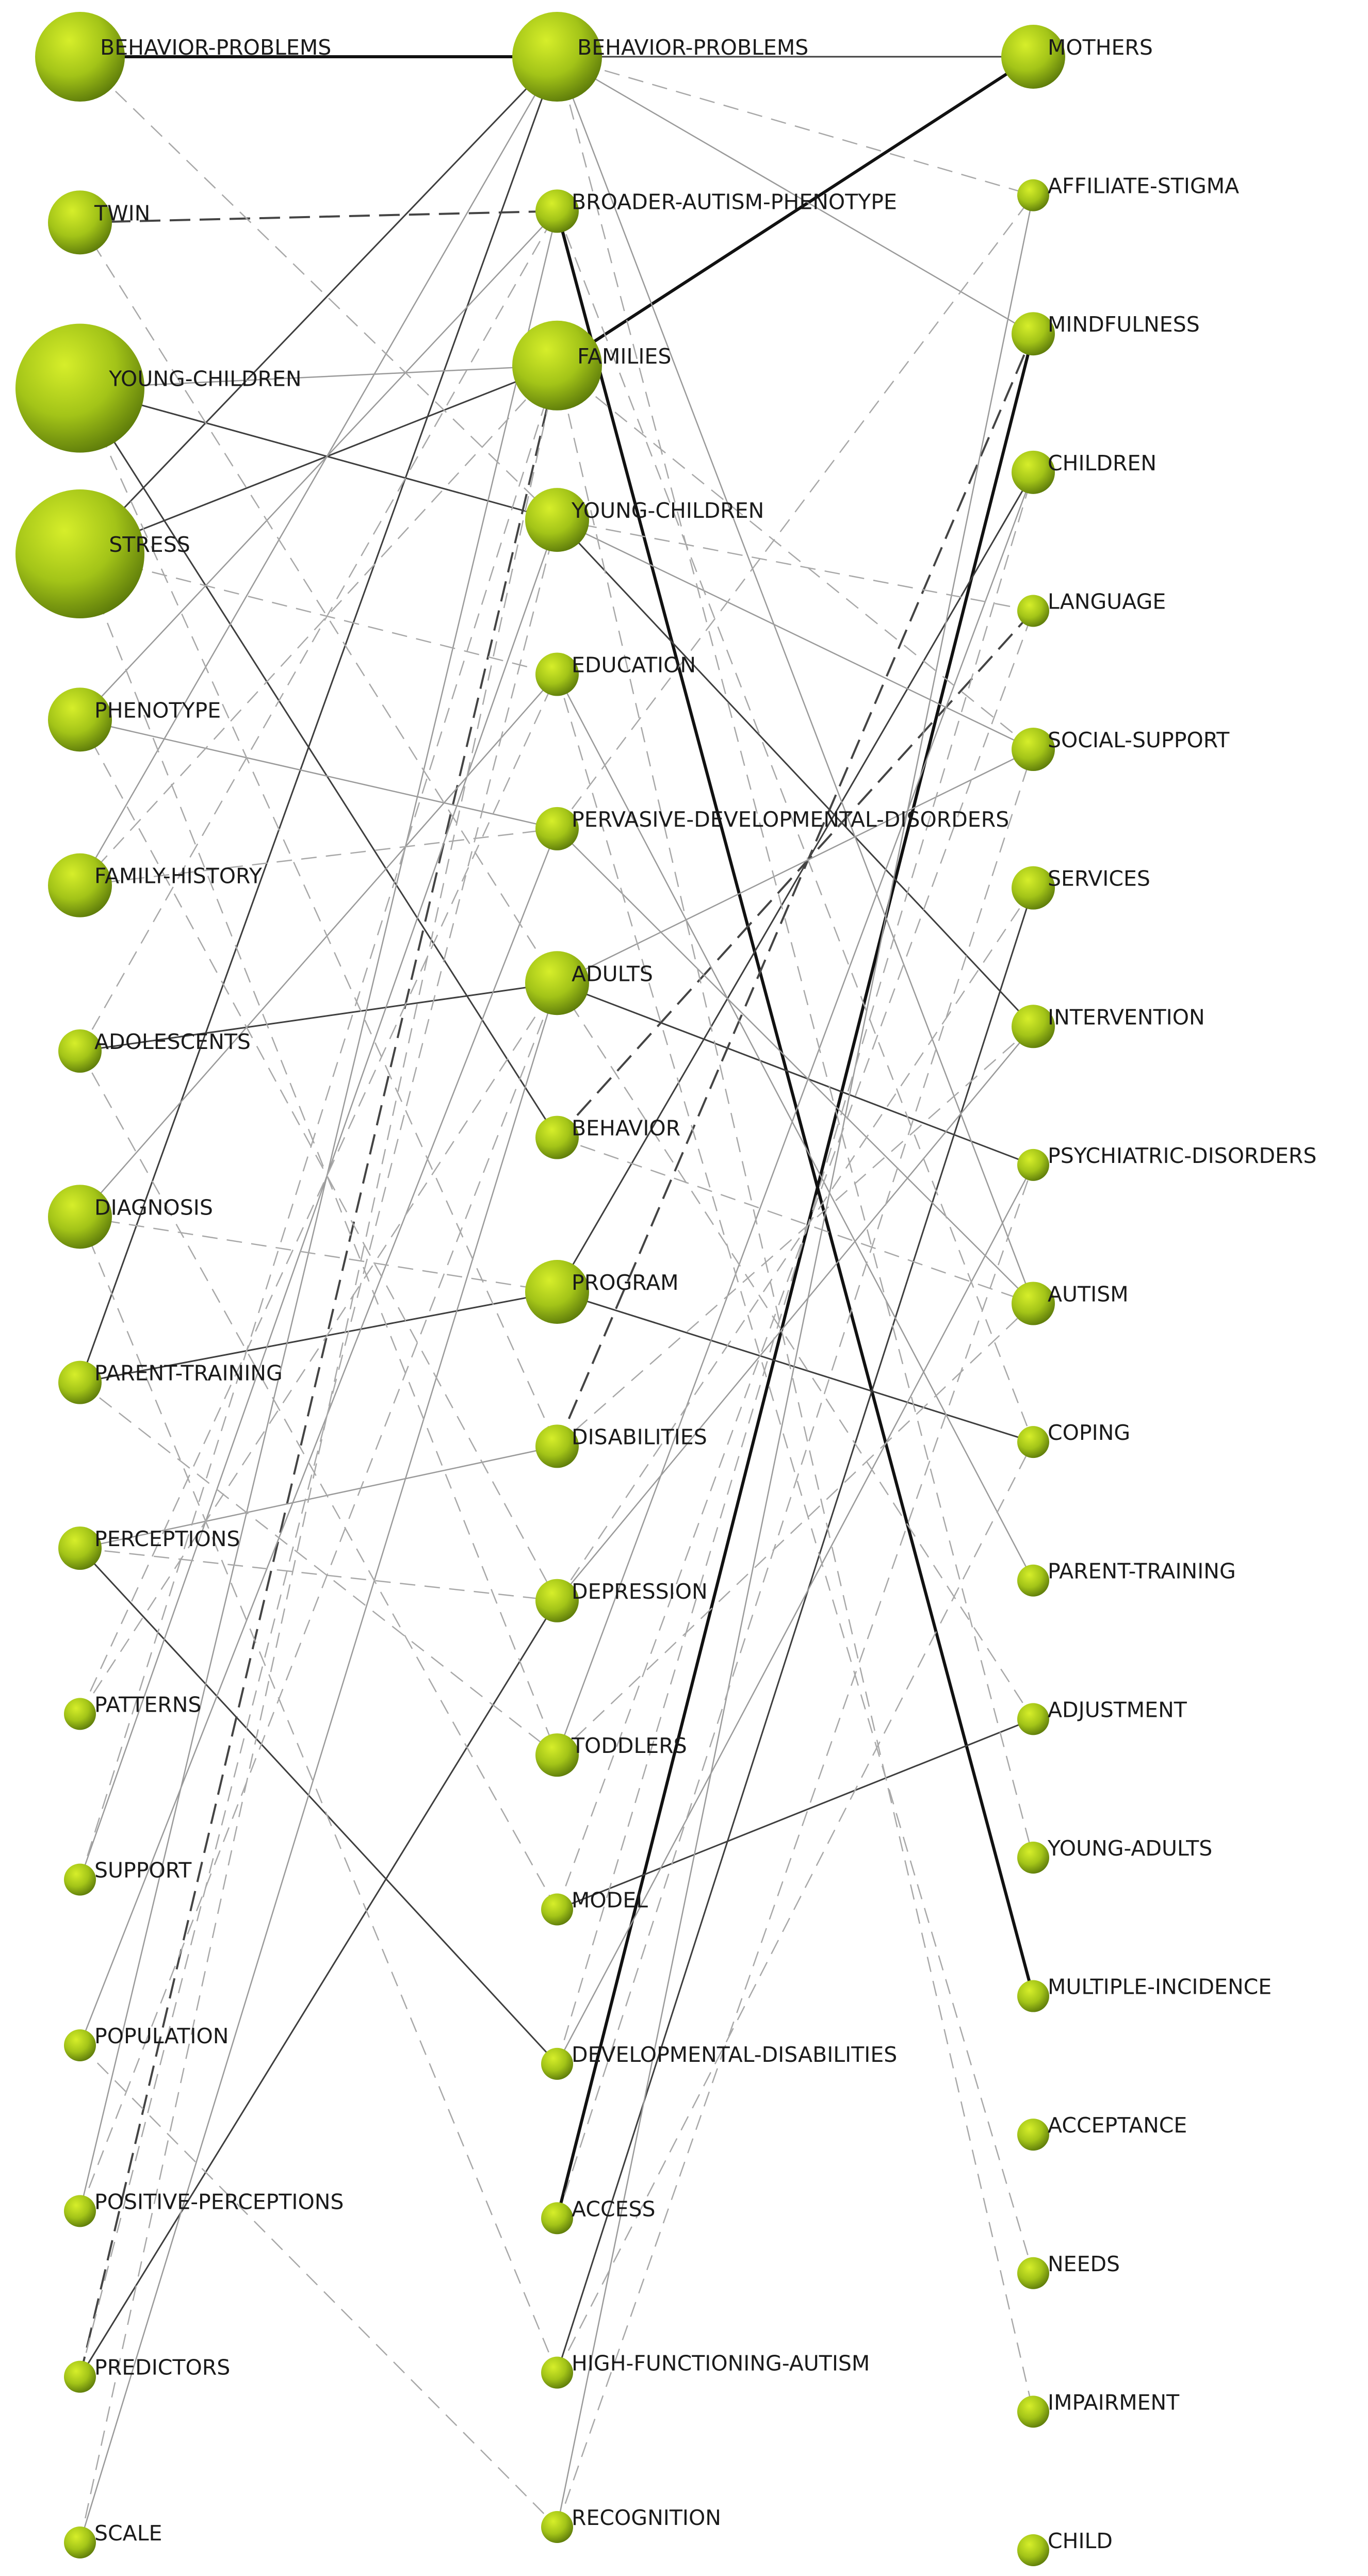  Describe the element at coordinates (1069, 2270) in the screenshot. I see `node-right: NEEDS` at that location.